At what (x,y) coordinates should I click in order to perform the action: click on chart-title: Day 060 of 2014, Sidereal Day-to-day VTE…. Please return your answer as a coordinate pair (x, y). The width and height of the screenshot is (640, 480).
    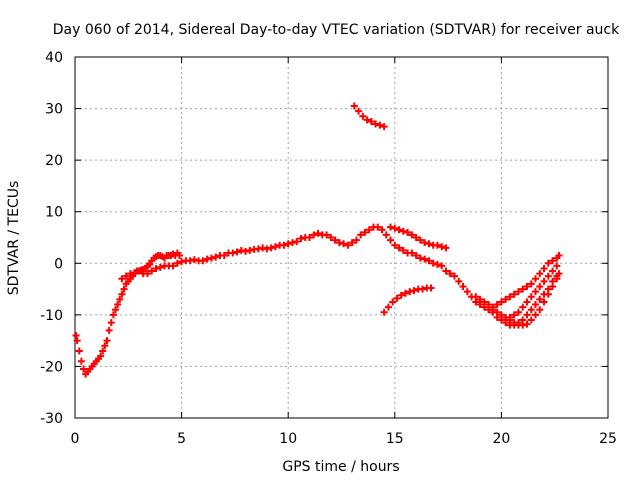
    Looking at the image, I should click on (336, 30).